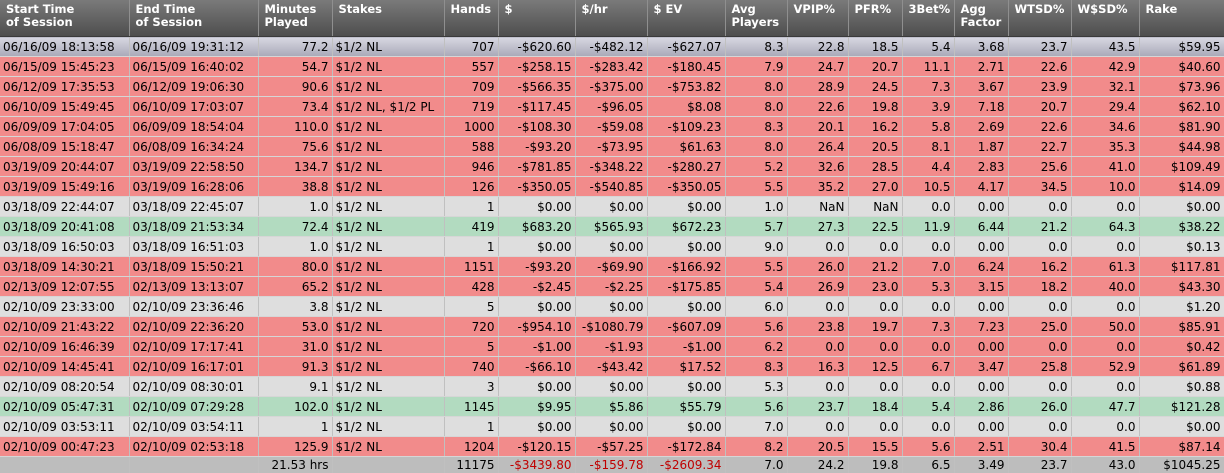 This screenshot has height=473, width=1224. Describe the element at coordinates (295, 247) in the screenshot. I see `cell-minutes: 1.0` at that location.